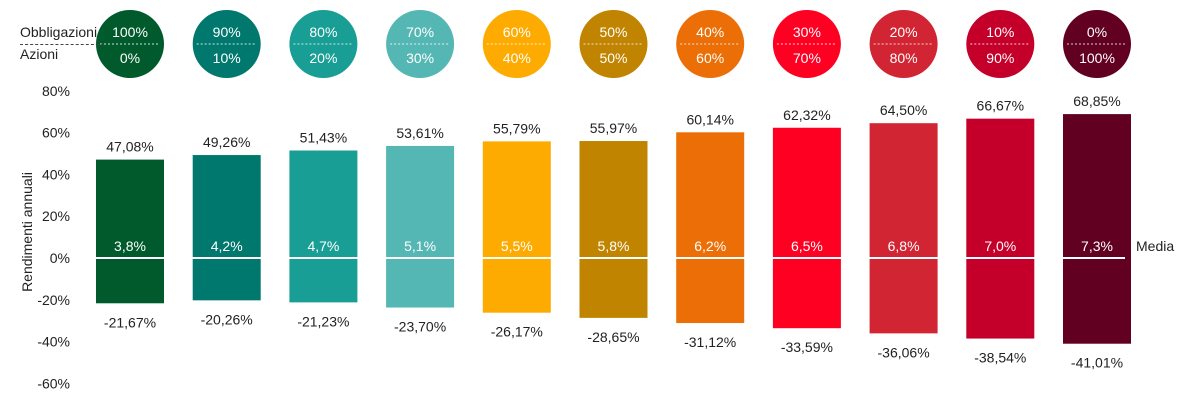 This screenshot has height=408, width=1200. What do you see at coordinates (56, 133) in the screenshot?
I see `y-tick-label: 60%` at bounding box center [56, 133].